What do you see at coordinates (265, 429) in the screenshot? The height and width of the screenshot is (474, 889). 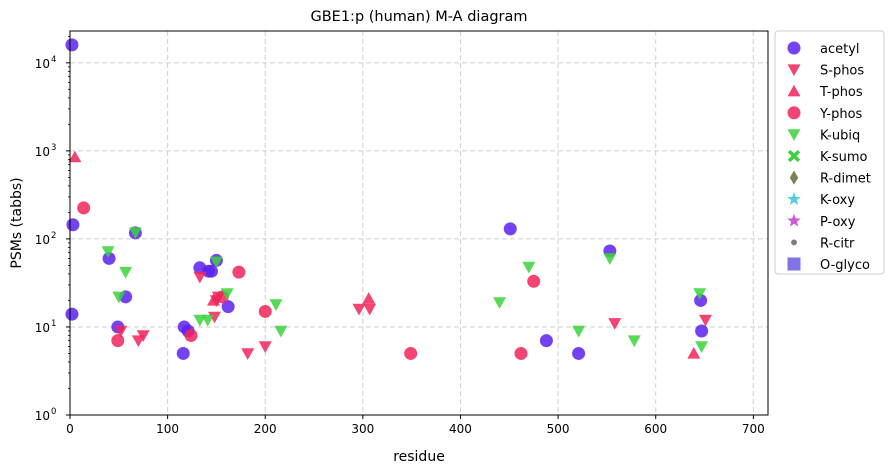 I see `x-tick-label: 200` at bounding box center [265, 429].